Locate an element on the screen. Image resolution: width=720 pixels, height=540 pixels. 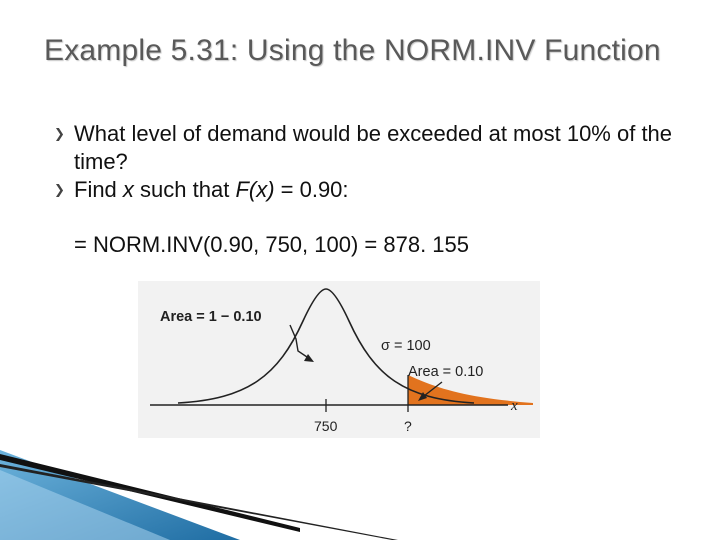
left-area-arrowhead is located at coordinates (309, 358).